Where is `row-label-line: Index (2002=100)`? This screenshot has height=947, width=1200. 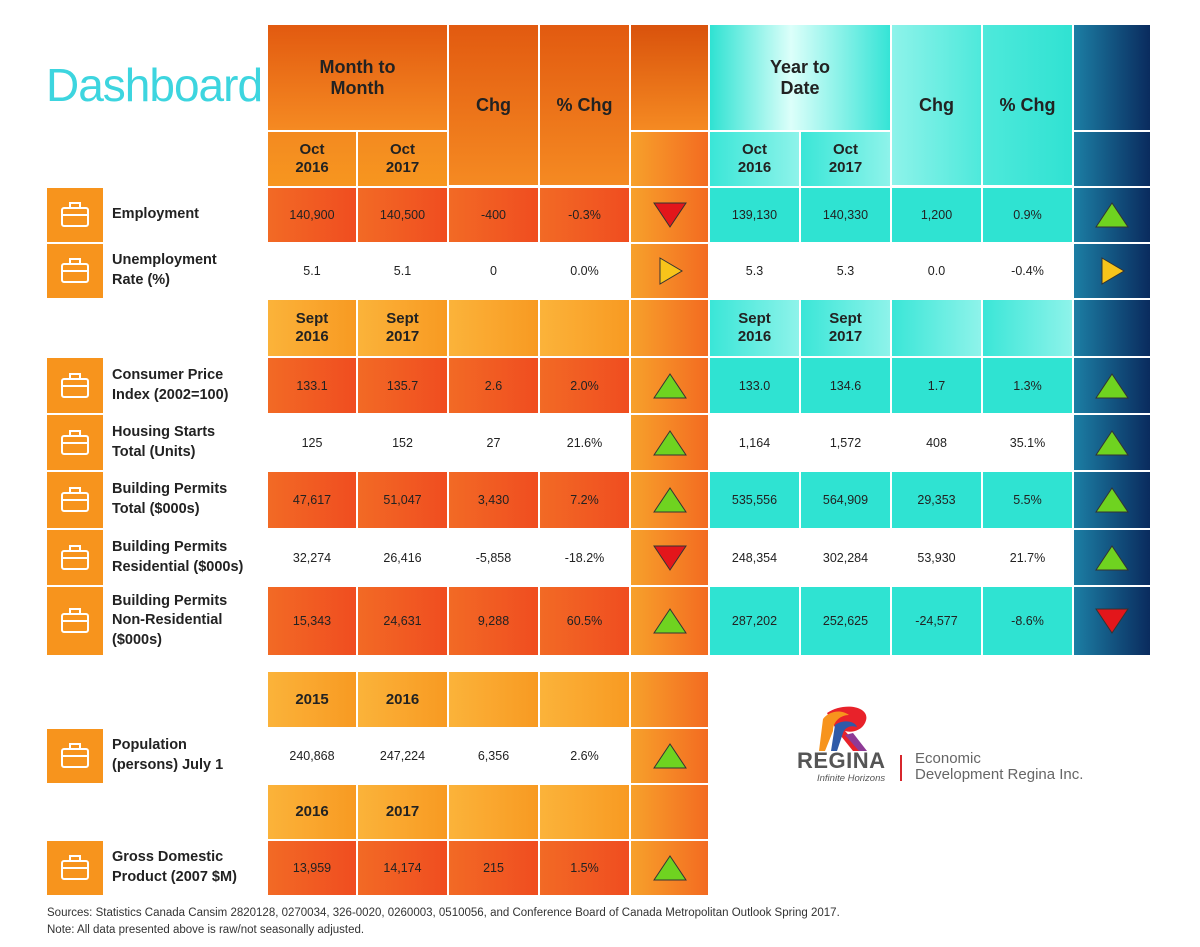 row-label-line: Index (2002=100) is located at coordinates (170, 394).